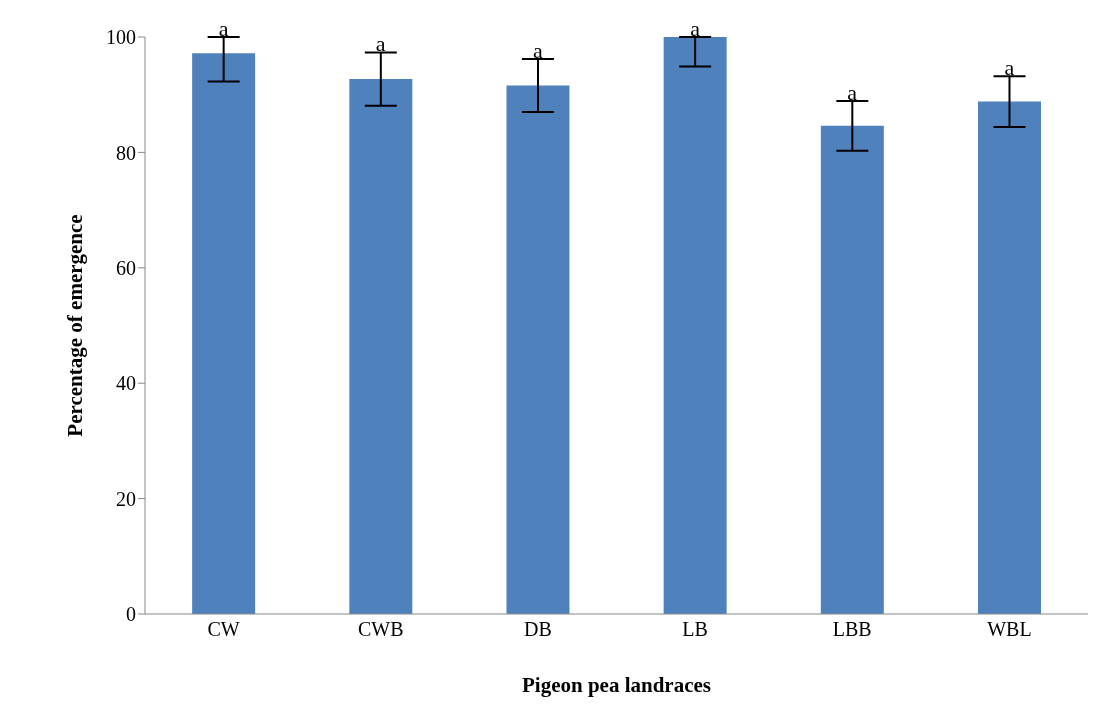 The image size is (1105, 727). Describe the element at coordinates (75, 325) in the screenshot. I see `y-axis-title: Percentage of emergence` at that location.